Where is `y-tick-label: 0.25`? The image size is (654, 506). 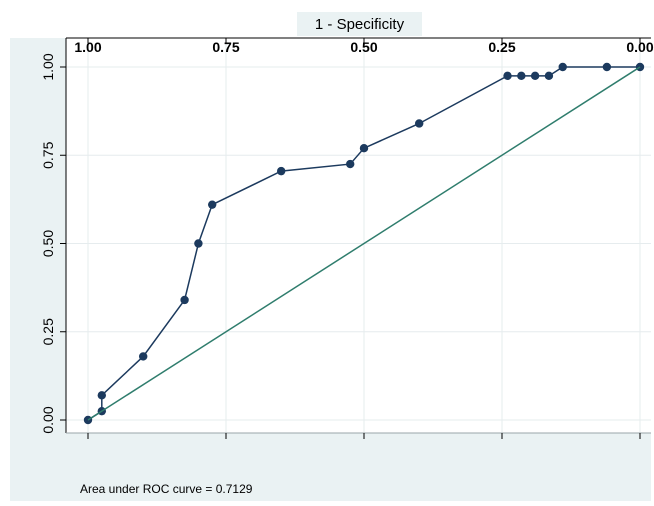
y-tick-label: 0.25 is located at coordinates (48, 331).